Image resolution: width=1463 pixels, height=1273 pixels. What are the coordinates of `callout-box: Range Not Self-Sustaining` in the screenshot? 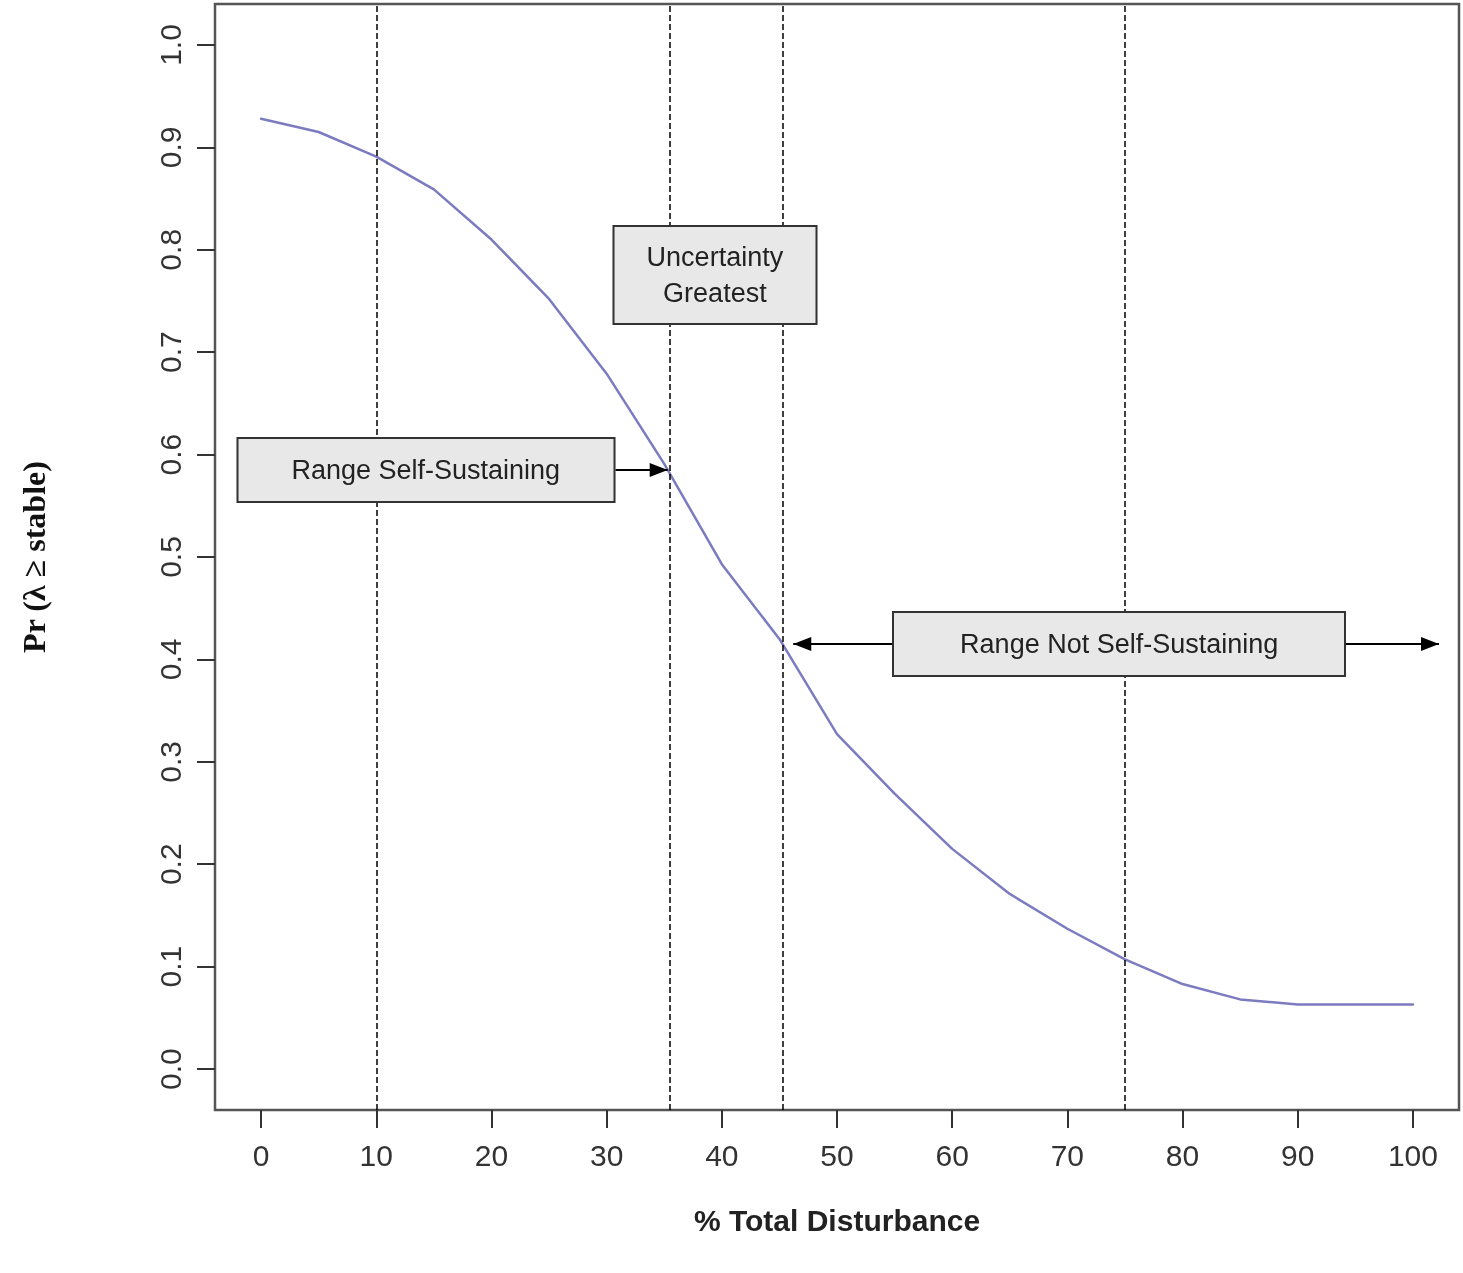 It's located at (1119, 644).